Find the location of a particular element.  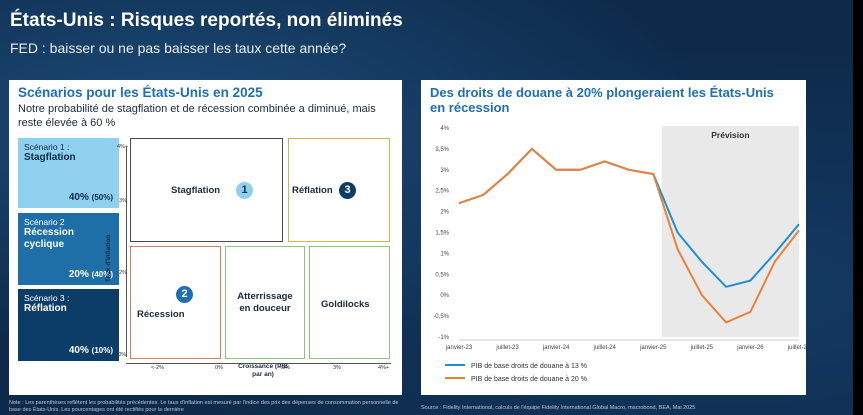

window-edge is located at coordinates (858, 207).